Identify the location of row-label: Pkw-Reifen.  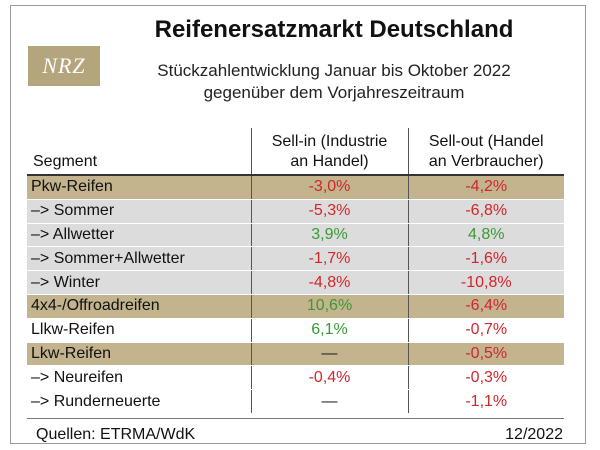
(139, 187).